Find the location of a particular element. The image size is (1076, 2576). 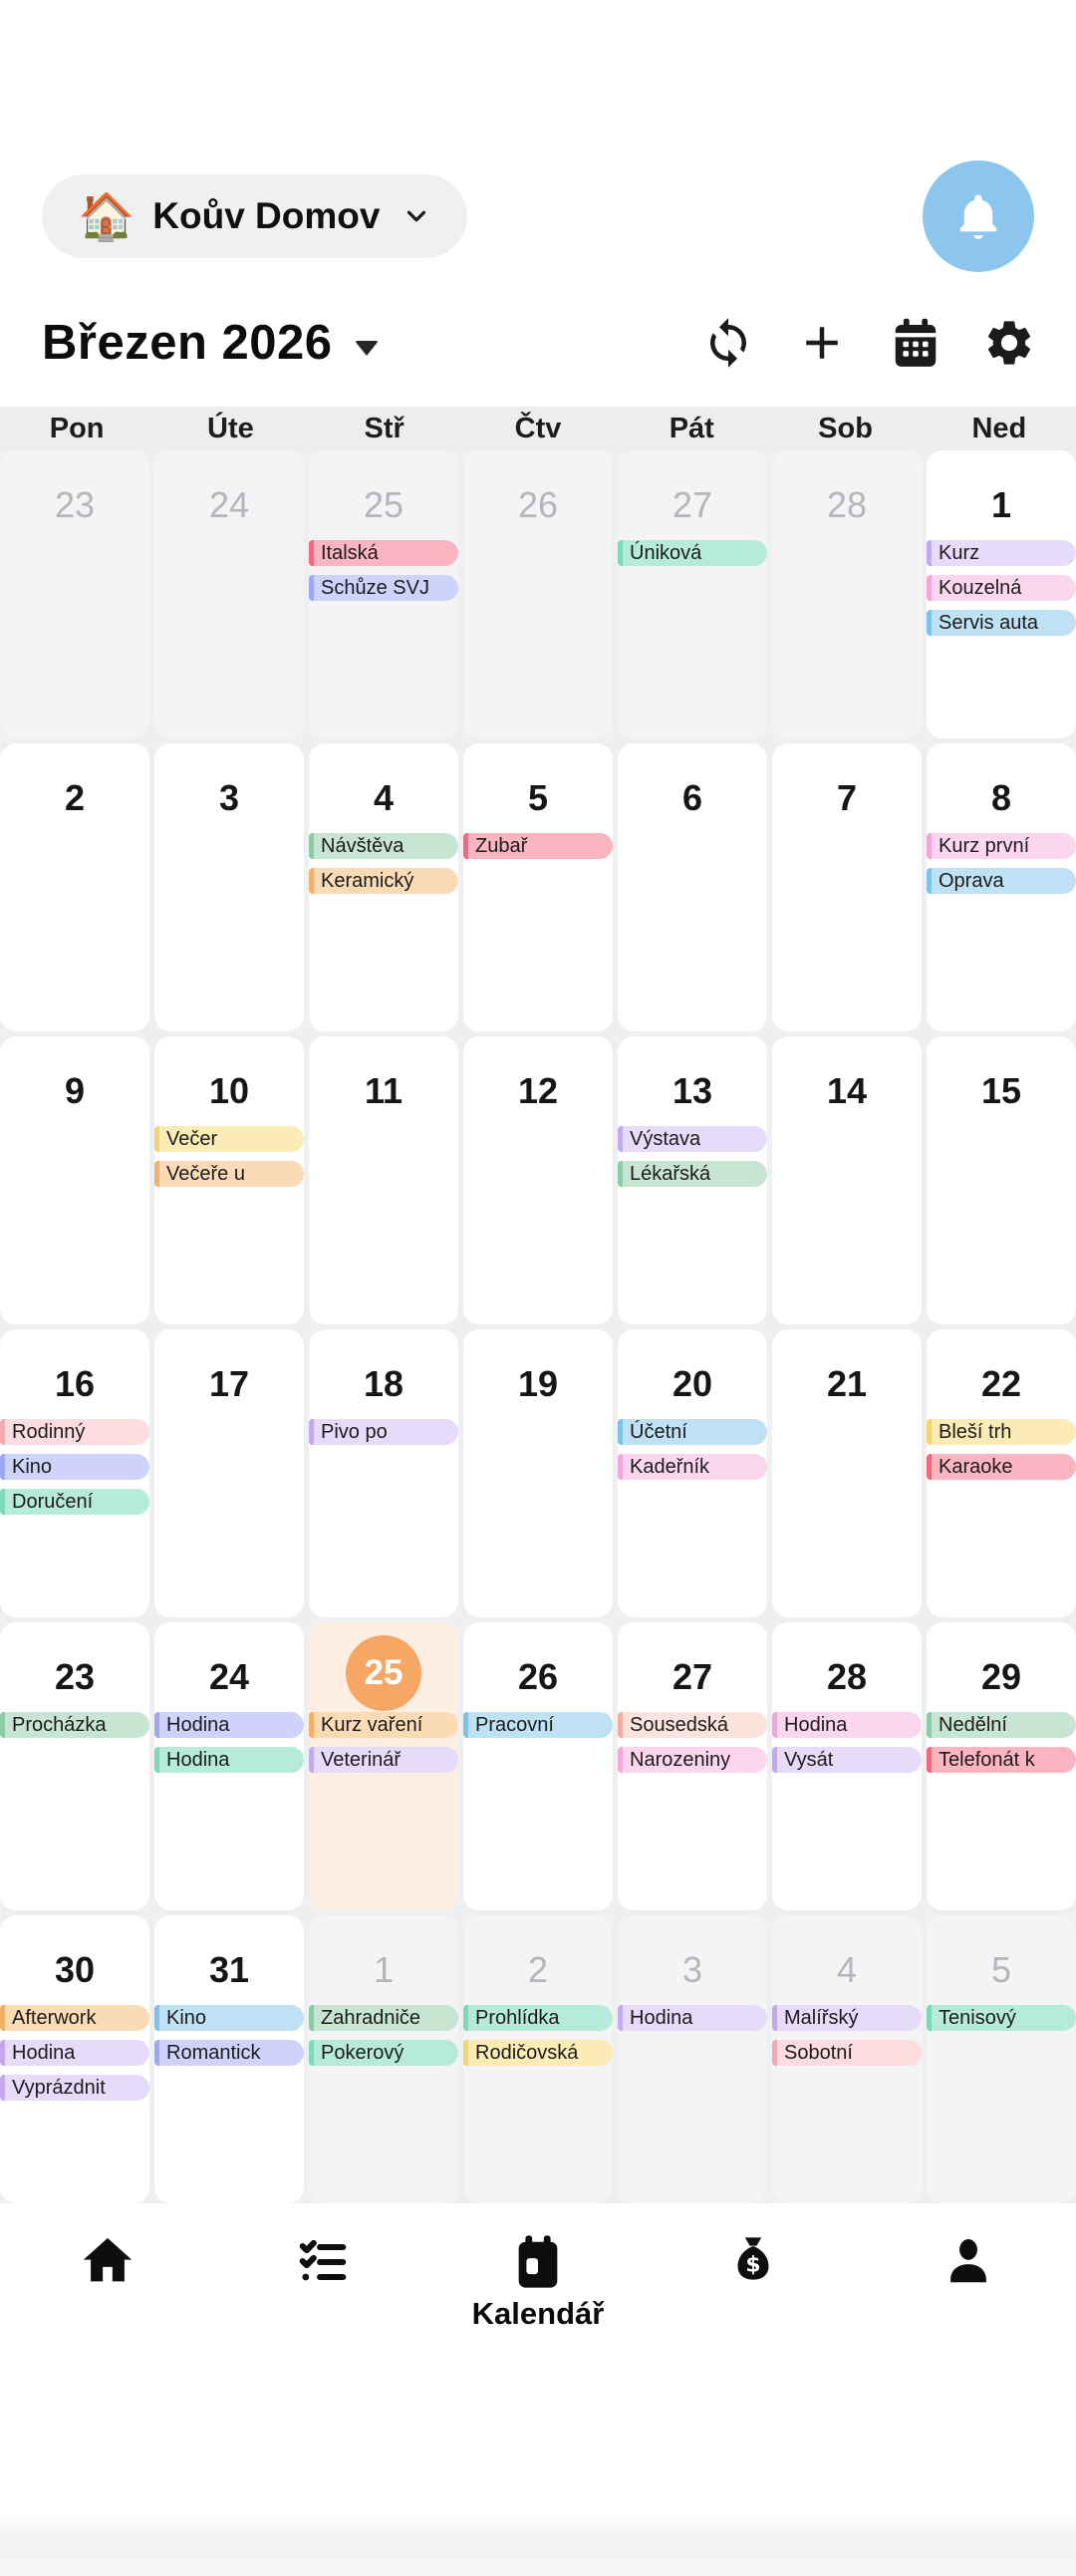

day-cell-24: 24 Hodina Hodina is located at coordinates (229, 1766).